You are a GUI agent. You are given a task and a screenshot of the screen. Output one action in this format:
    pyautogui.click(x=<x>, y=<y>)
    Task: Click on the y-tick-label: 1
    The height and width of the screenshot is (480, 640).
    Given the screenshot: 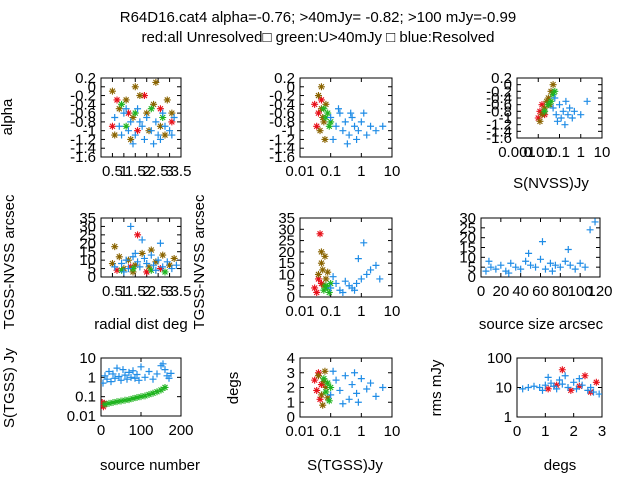 What is the action you would take?
    pyautogui.click(x=291, y=402)
    